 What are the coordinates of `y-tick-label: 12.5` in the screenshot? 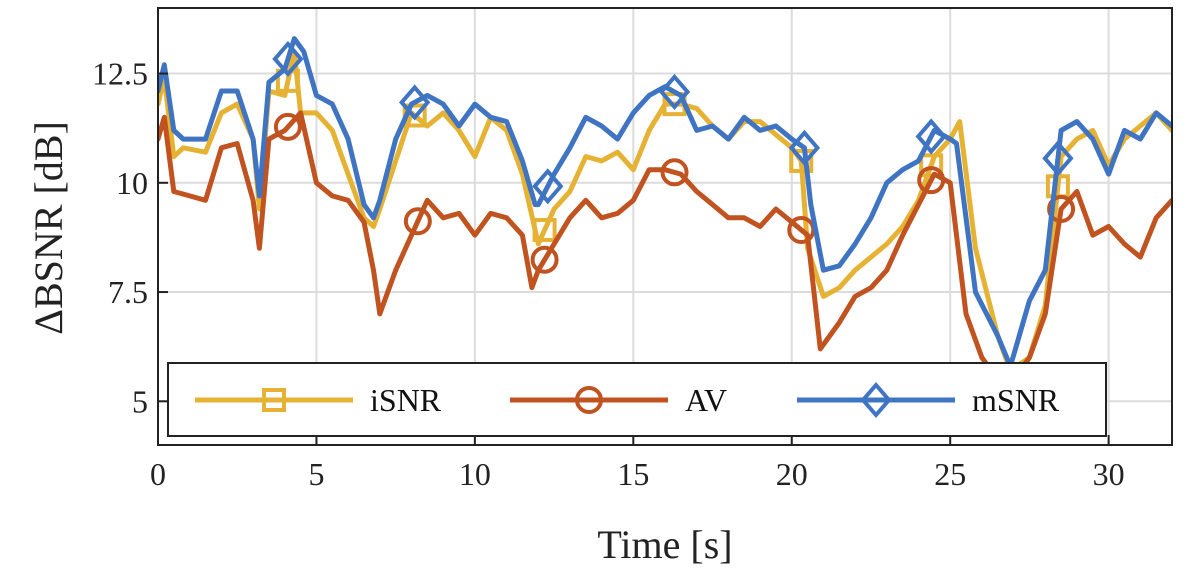 It's located at (120, 74).